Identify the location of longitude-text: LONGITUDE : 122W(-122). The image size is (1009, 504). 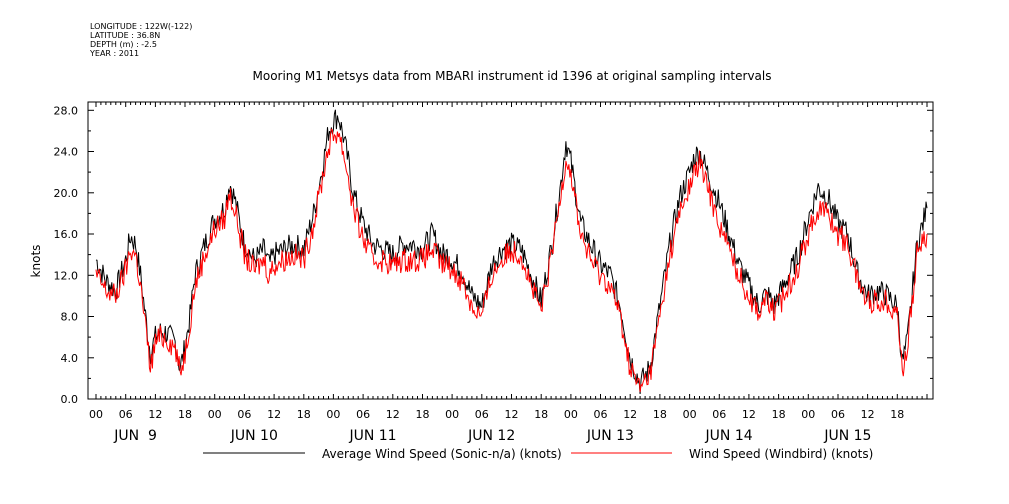
(141, 26).